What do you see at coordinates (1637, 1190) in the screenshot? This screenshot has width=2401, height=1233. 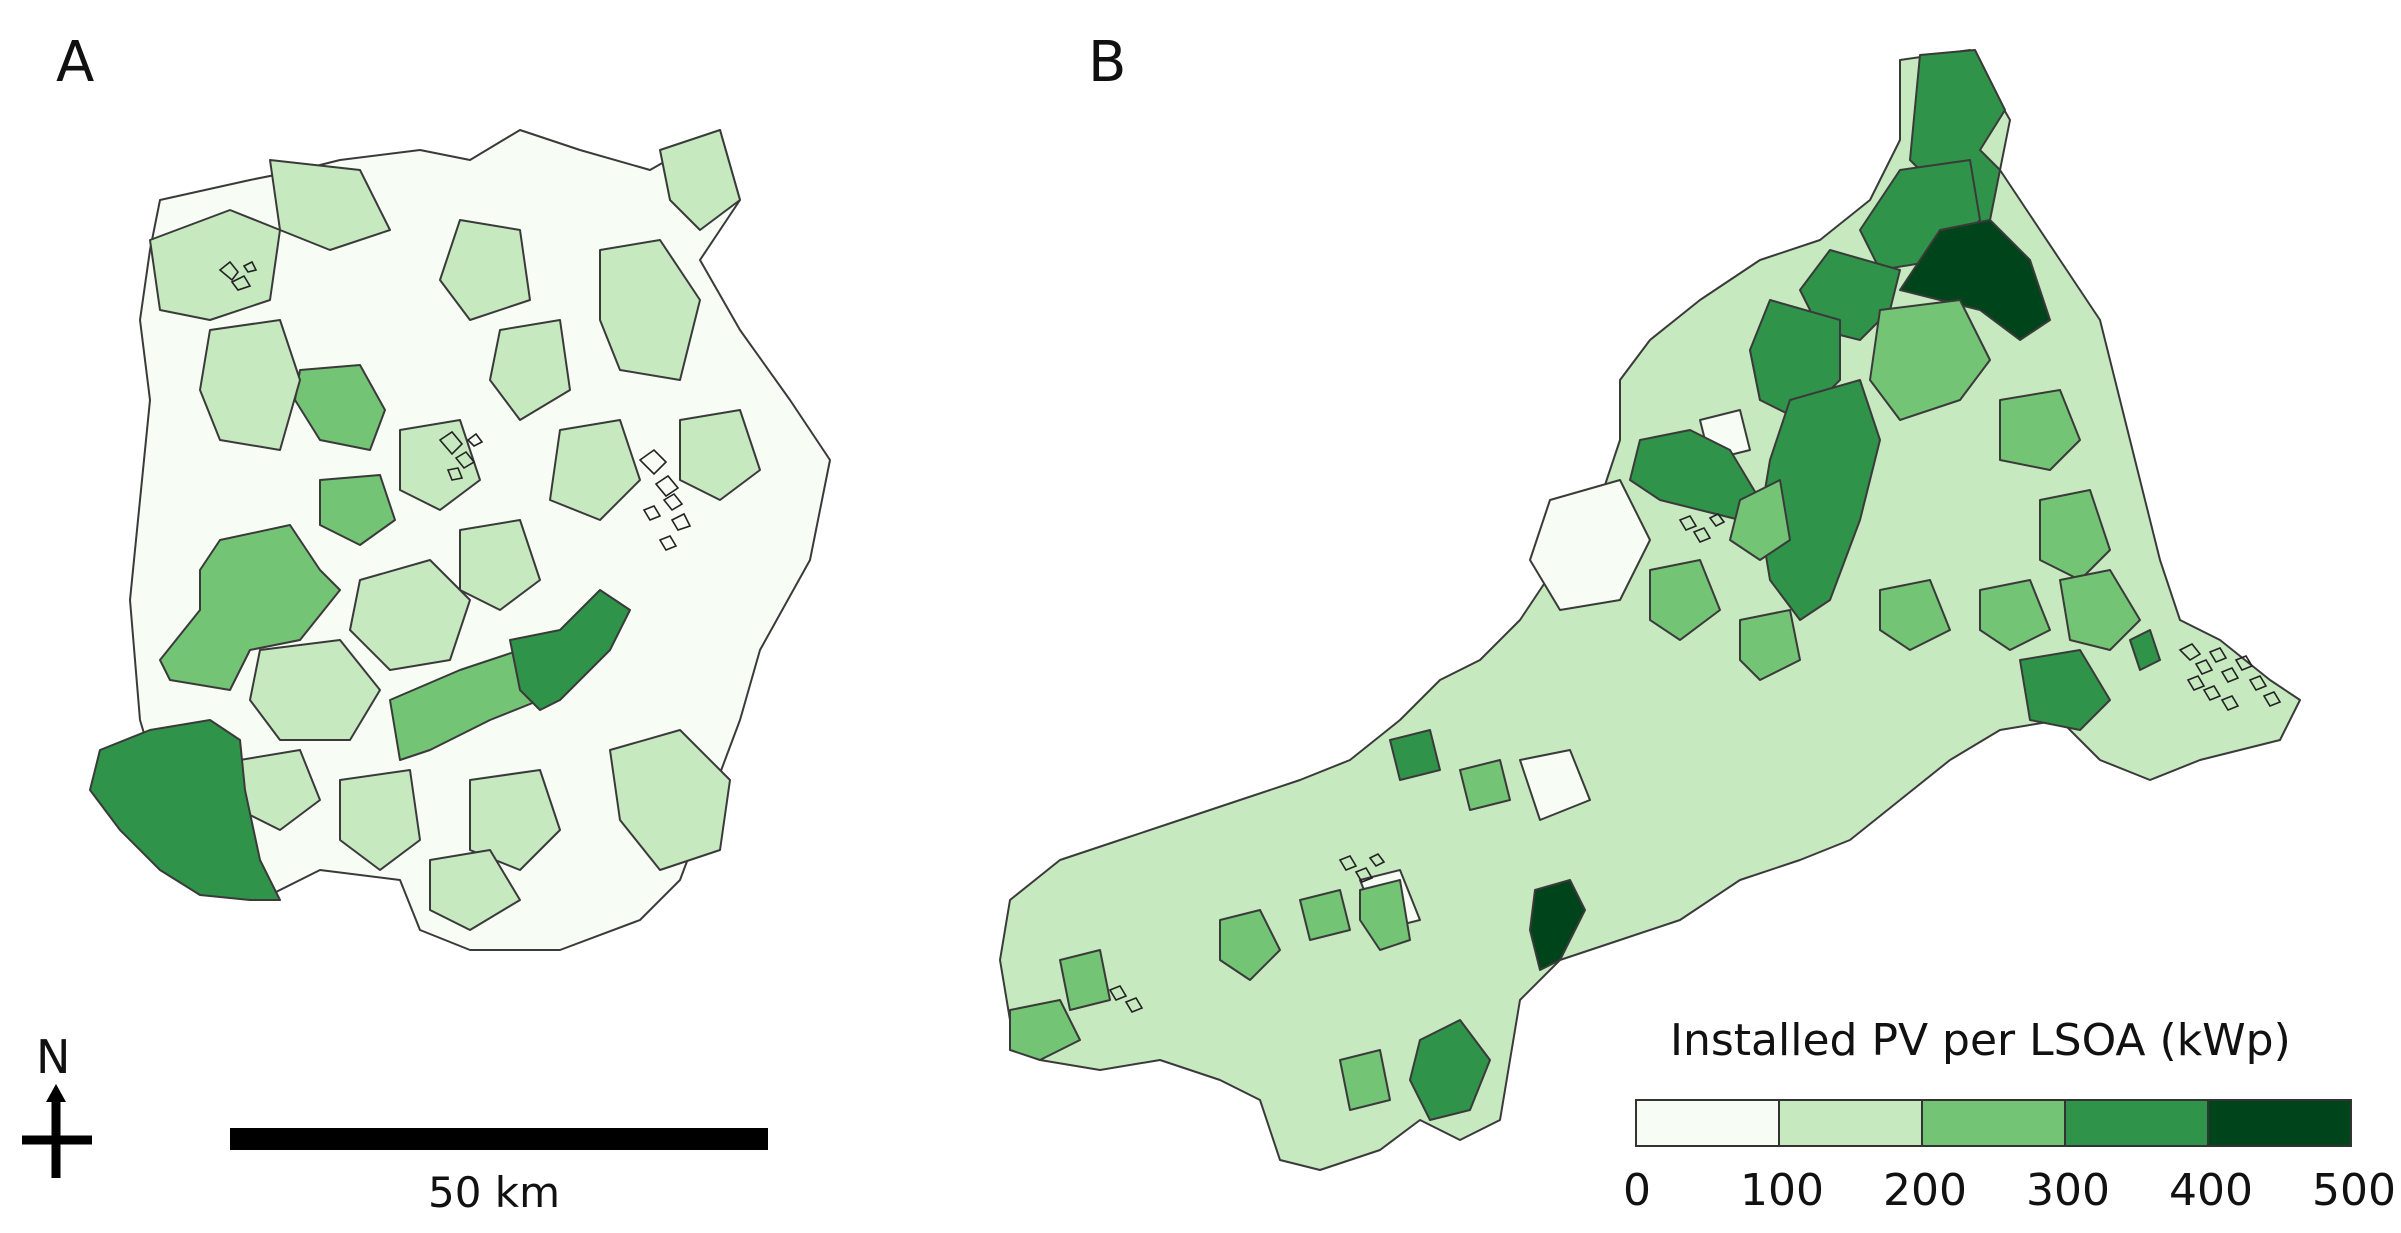 I see `legend-tick-label: 0` at bounding box center [1637, 1190].